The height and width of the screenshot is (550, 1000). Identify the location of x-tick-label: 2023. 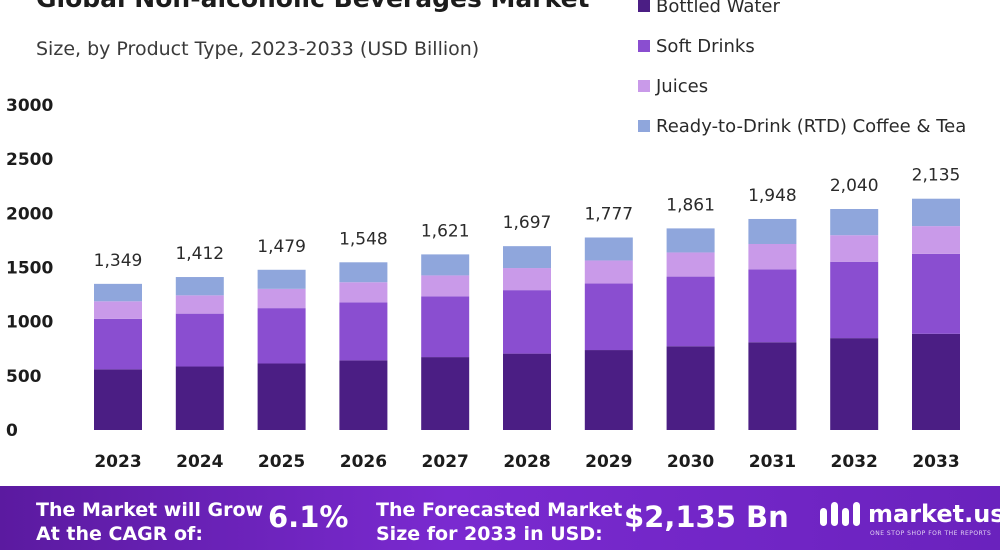
(117, 462).